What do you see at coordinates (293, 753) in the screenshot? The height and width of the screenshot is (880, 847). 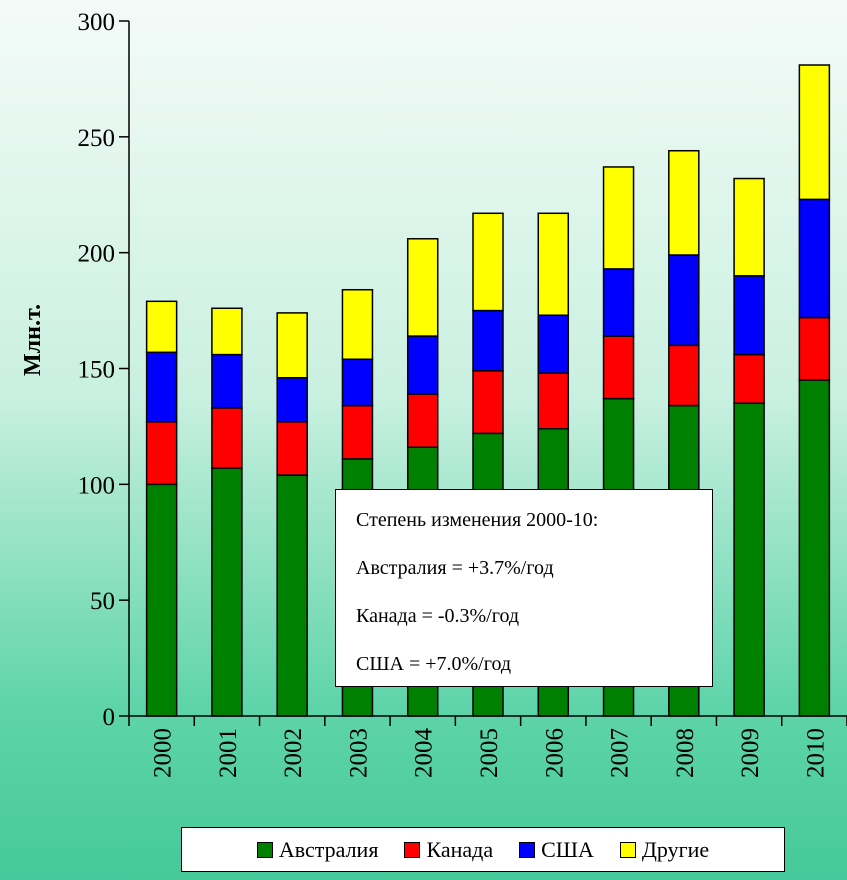 I see `x-tick-label-2002: 2002` at bounding box center [293, 753].